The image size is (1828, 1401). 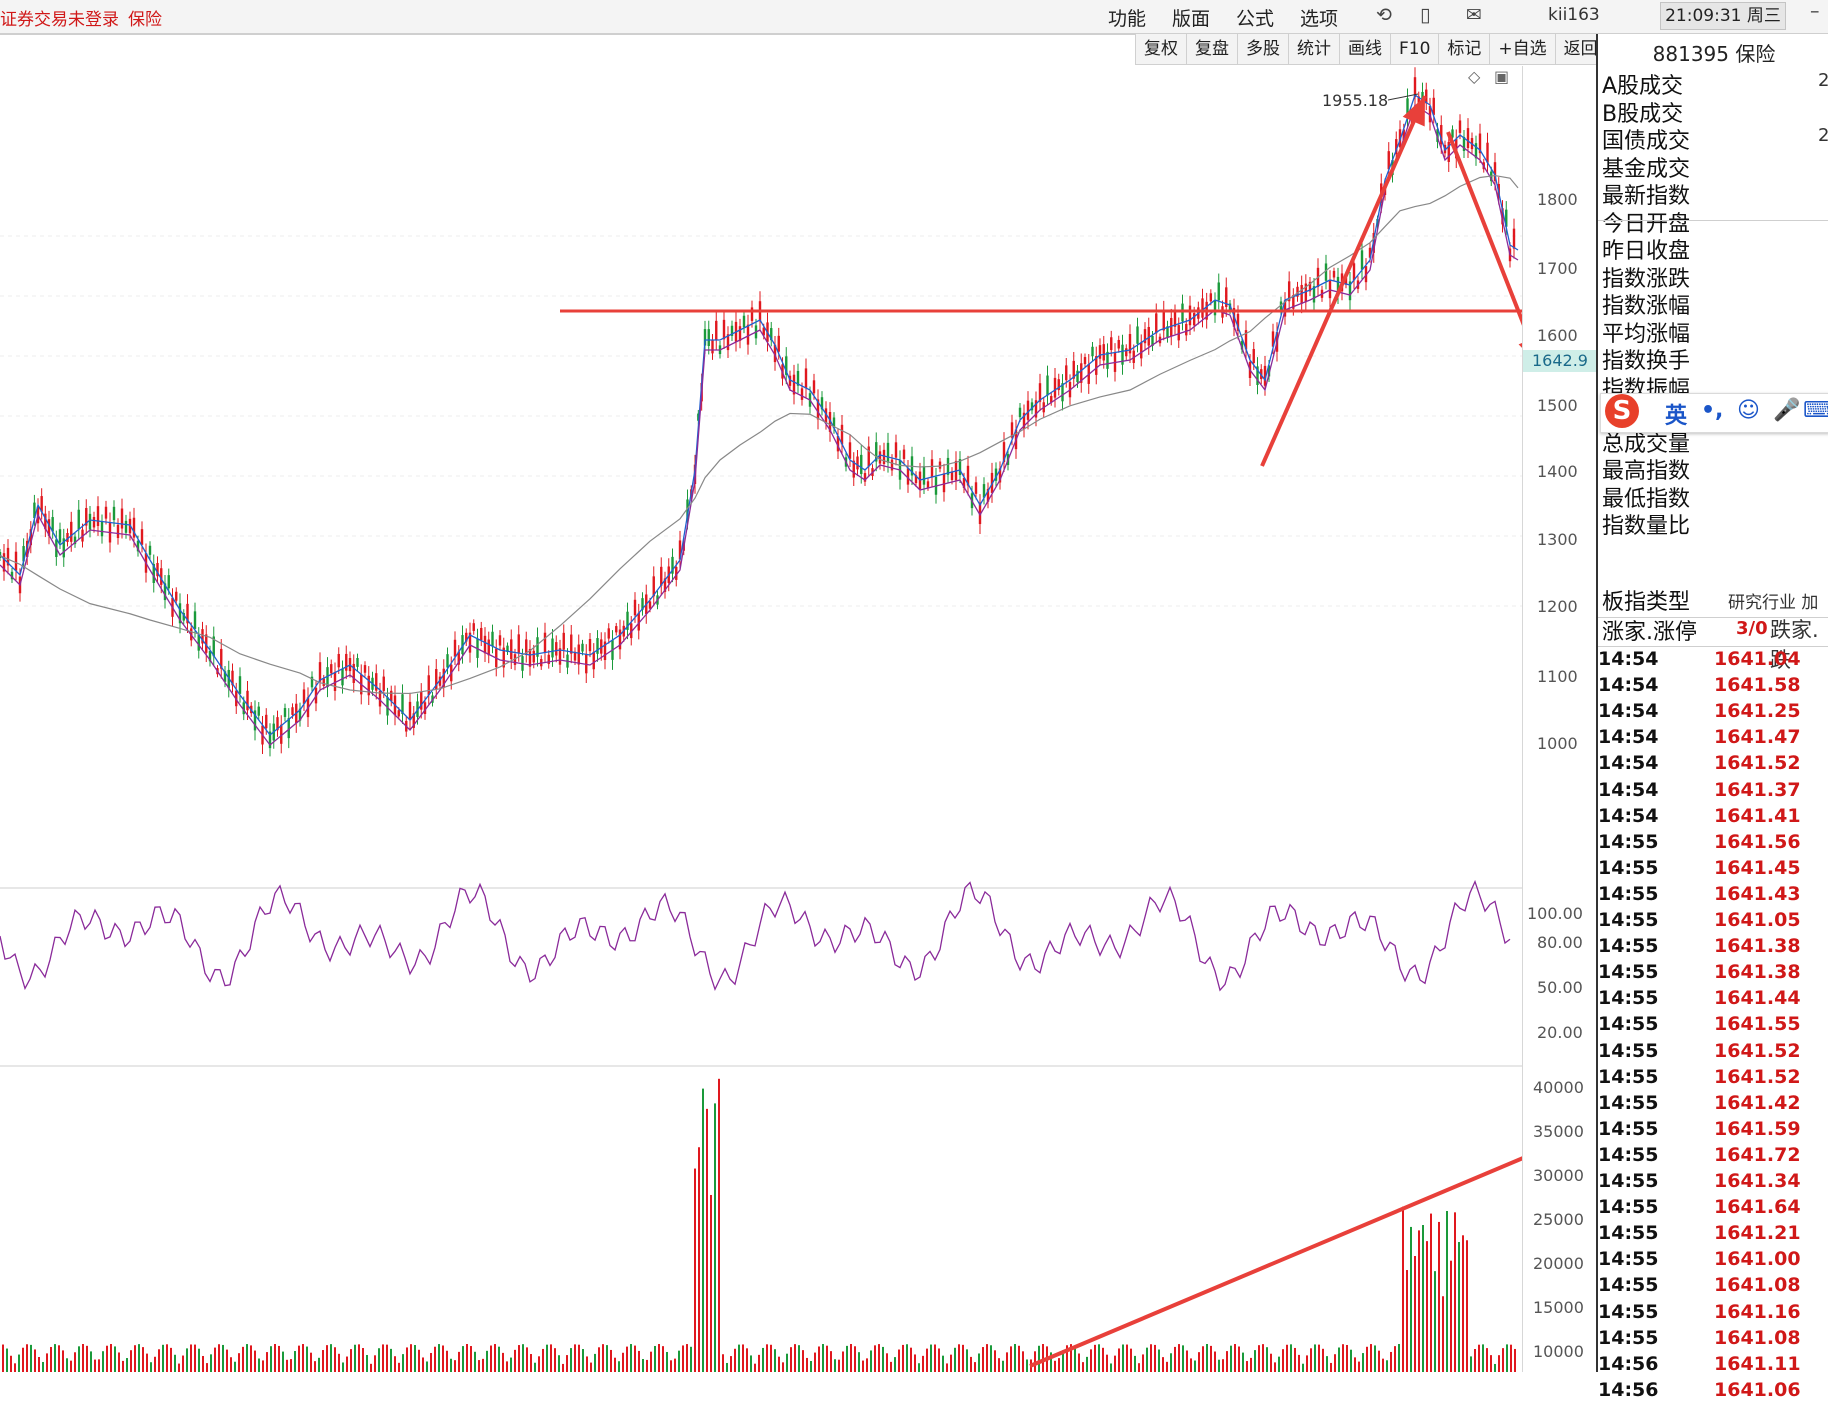 I want to click on info-label: 指数涨幅, so click(x=1646, y=306).